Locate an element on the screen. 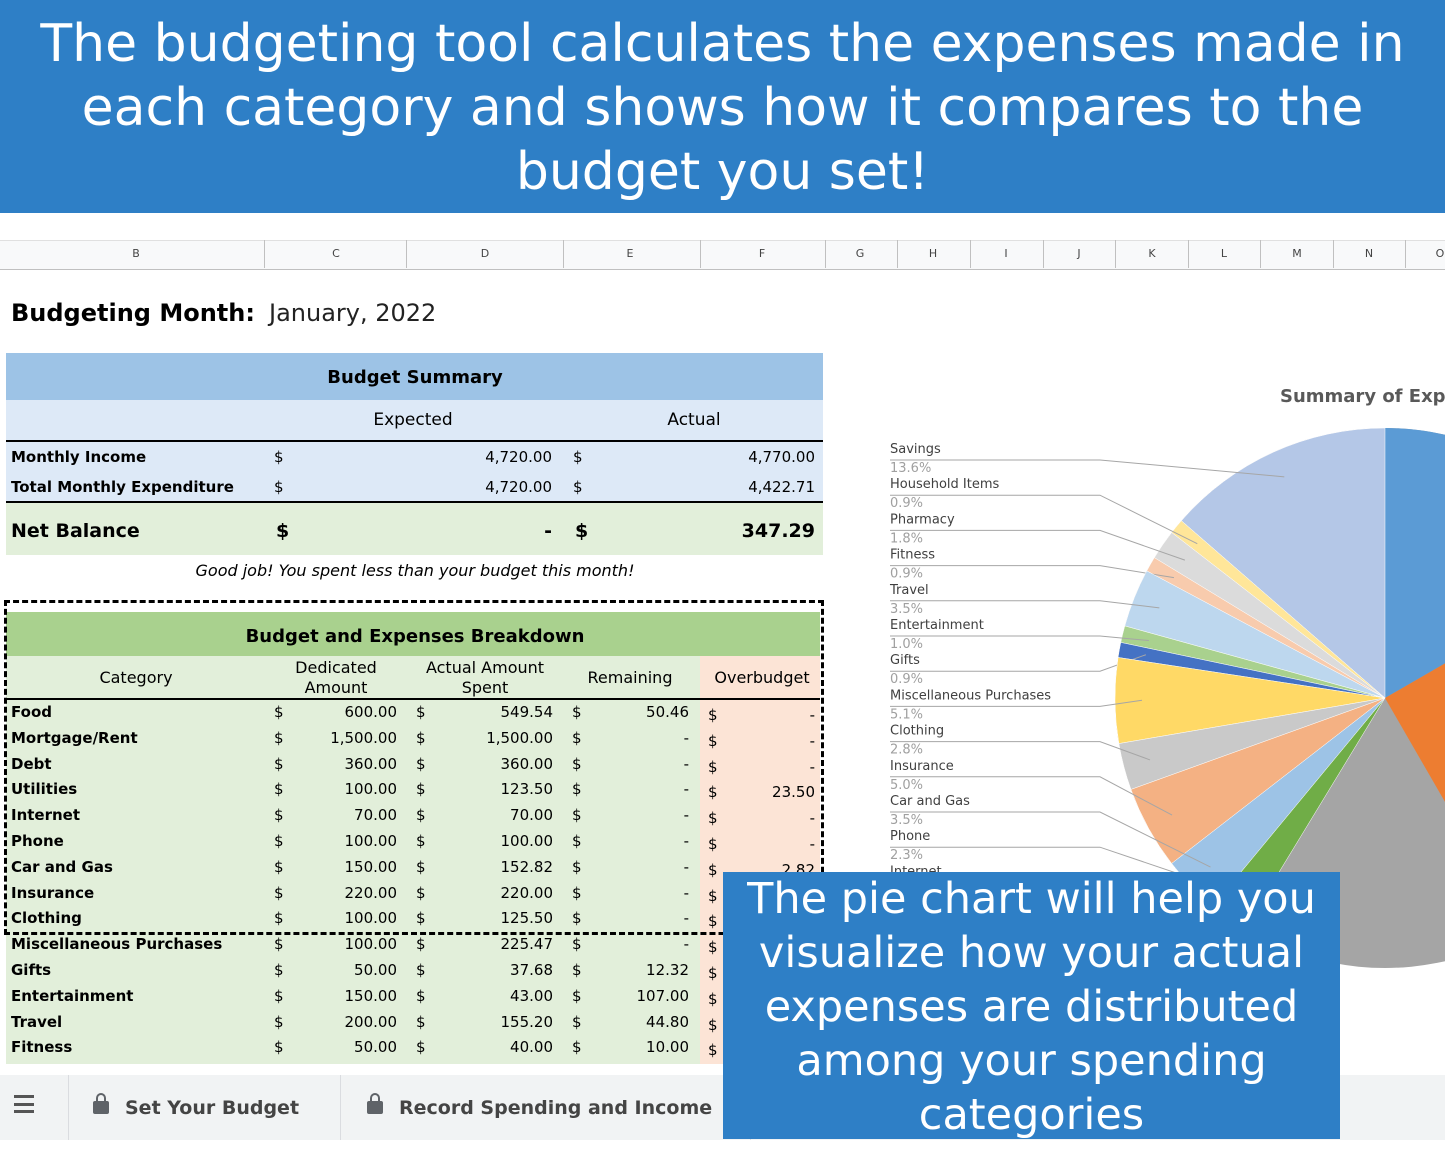 This screenshot has height=1156, width=1445. sheet-tab: Set Your Budget is located at coordinates (212, 1107).